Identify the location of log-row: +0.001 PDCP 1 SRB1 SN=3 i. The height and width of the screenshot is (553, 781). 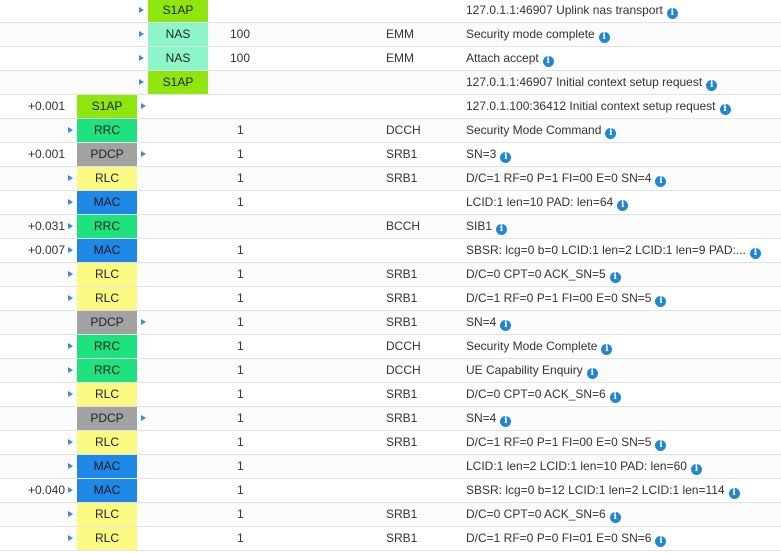
(390, 155).